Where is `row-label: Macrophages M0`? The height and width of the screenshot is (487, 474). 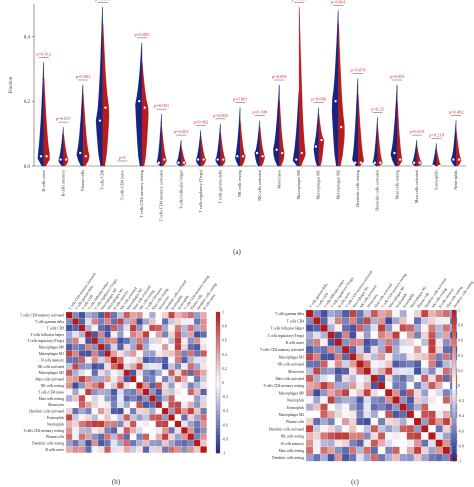
row-label: Macrophages M0 is located at coordinates (291, 393).